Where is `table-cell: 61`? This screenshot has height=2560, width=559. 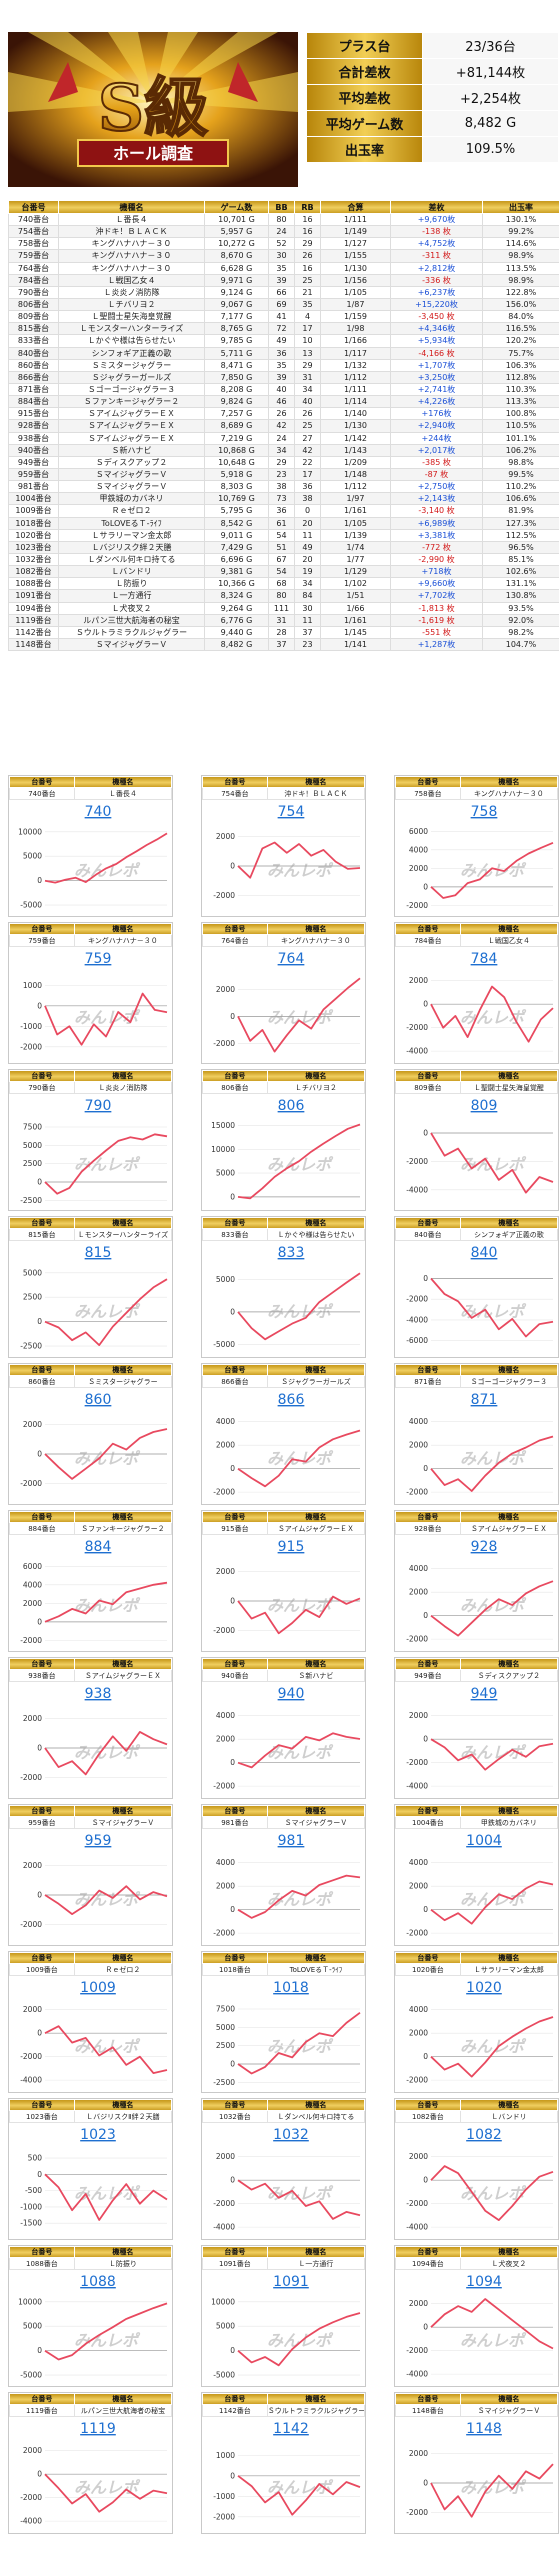
table-cell: 61 is located at coordinates (281, 523).